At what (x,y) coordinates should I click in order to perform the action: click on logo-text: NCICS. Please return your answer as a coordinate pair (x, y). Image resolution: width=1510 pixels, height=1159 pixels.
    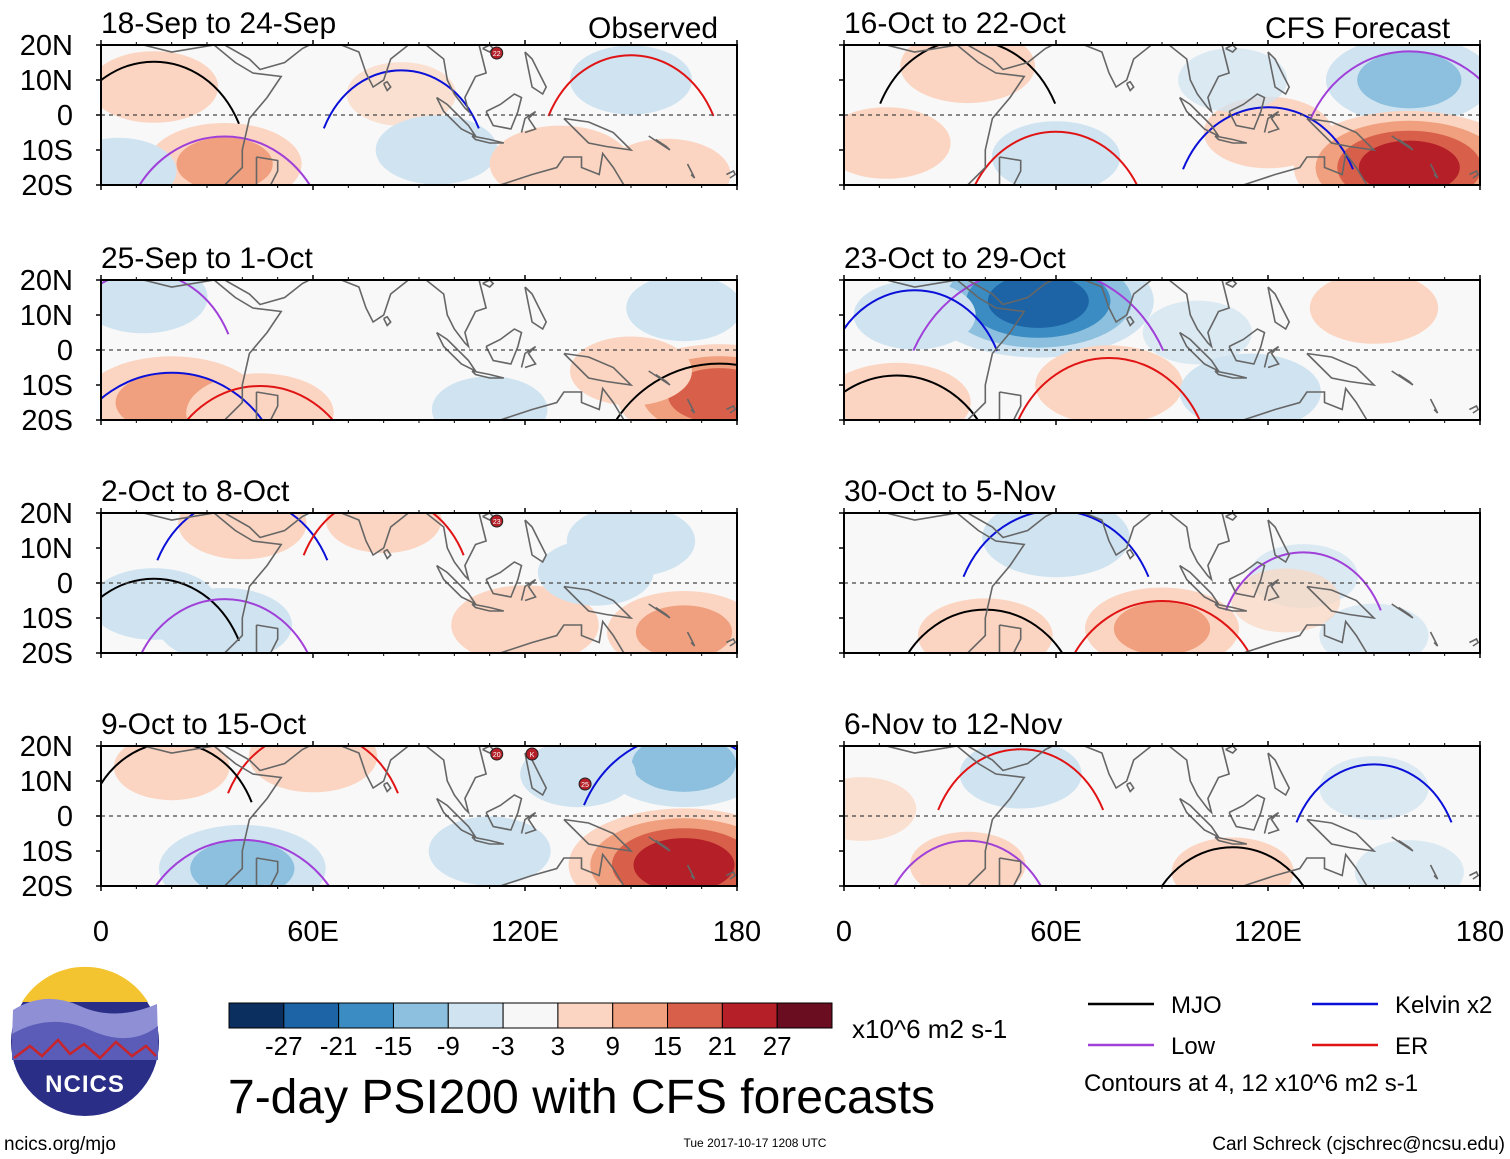
    Looking at the image, I should click on (85, 1084).